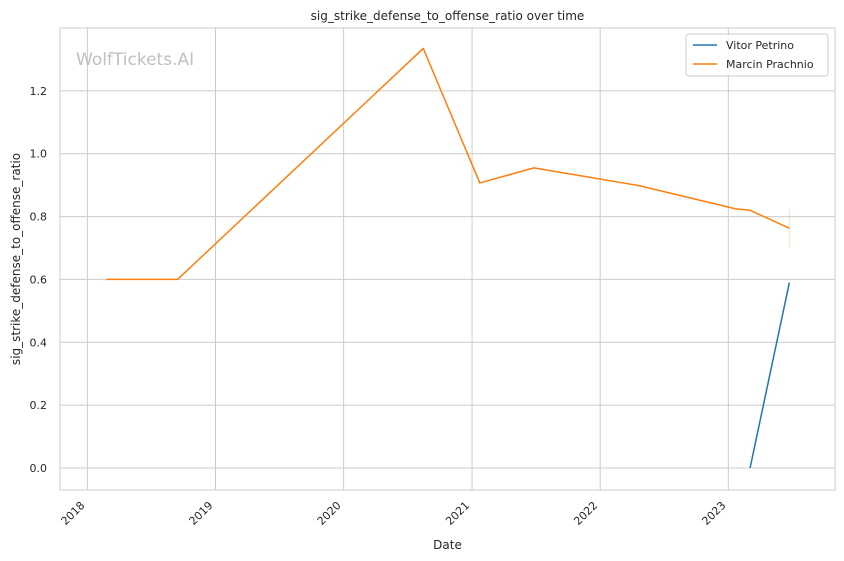  I want to click on legend-box, so click(757, 55).